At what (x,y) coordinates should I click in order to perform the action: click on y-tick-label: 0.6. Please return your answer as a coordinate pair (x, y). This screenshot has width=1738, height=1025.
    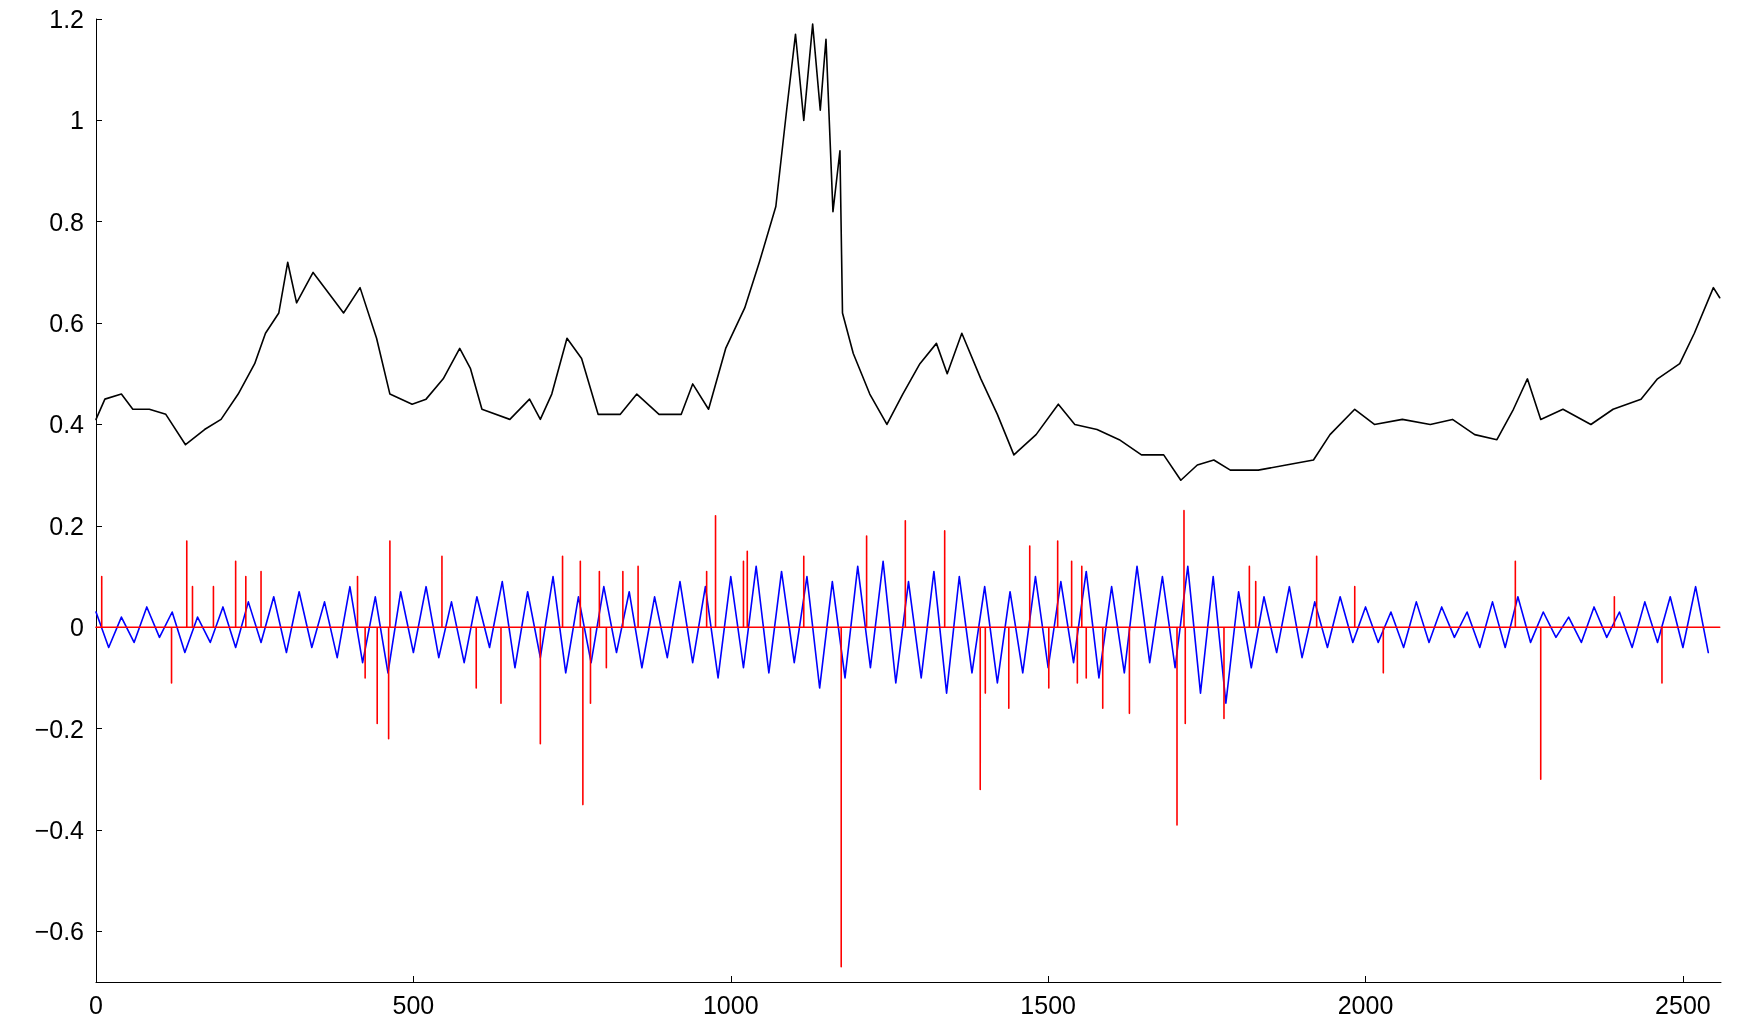
    Looking at the image, I should click on (66, 323).